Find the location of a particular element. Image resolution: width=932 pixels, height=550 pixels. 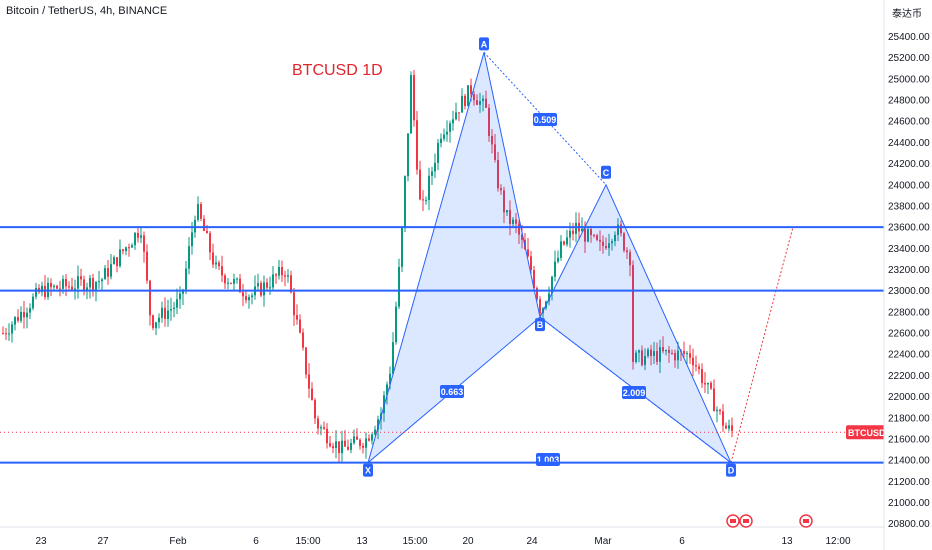

event-icons is located at coordinates (769, 521).